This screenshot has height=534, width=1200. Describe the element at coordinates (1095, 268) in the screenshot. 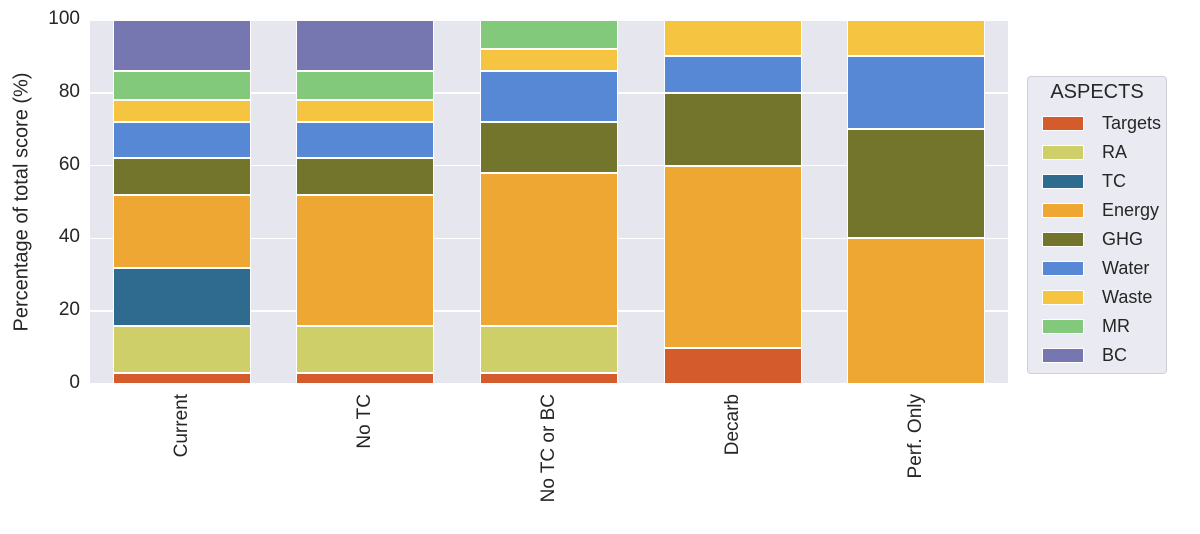

I see `legend-item-water: Water` at that location.